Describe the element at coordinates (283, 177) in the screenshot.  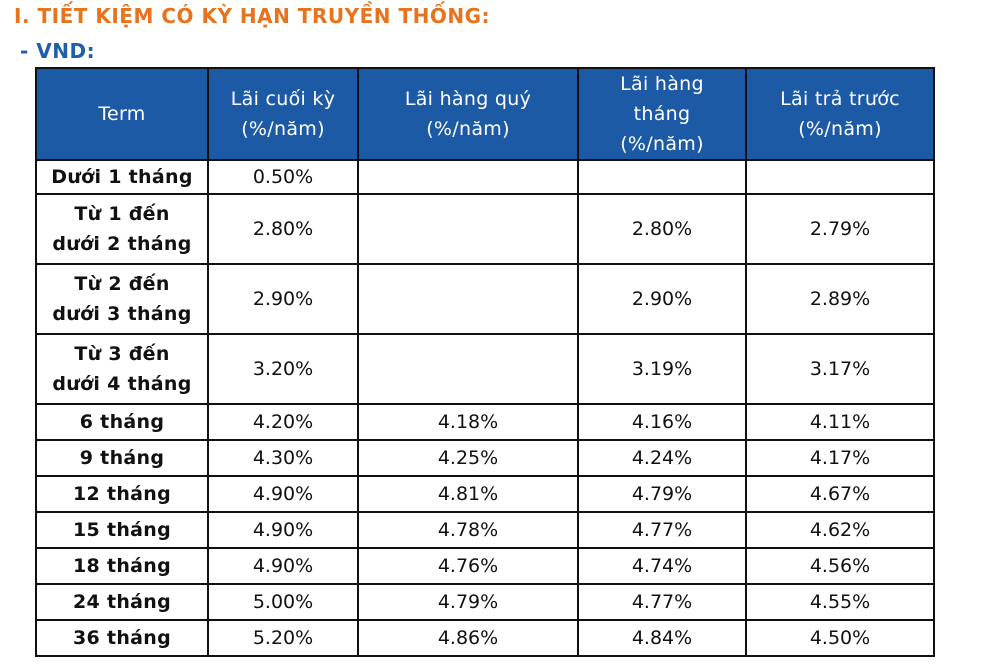
I see `rate-cell: 0.50%` at that location.